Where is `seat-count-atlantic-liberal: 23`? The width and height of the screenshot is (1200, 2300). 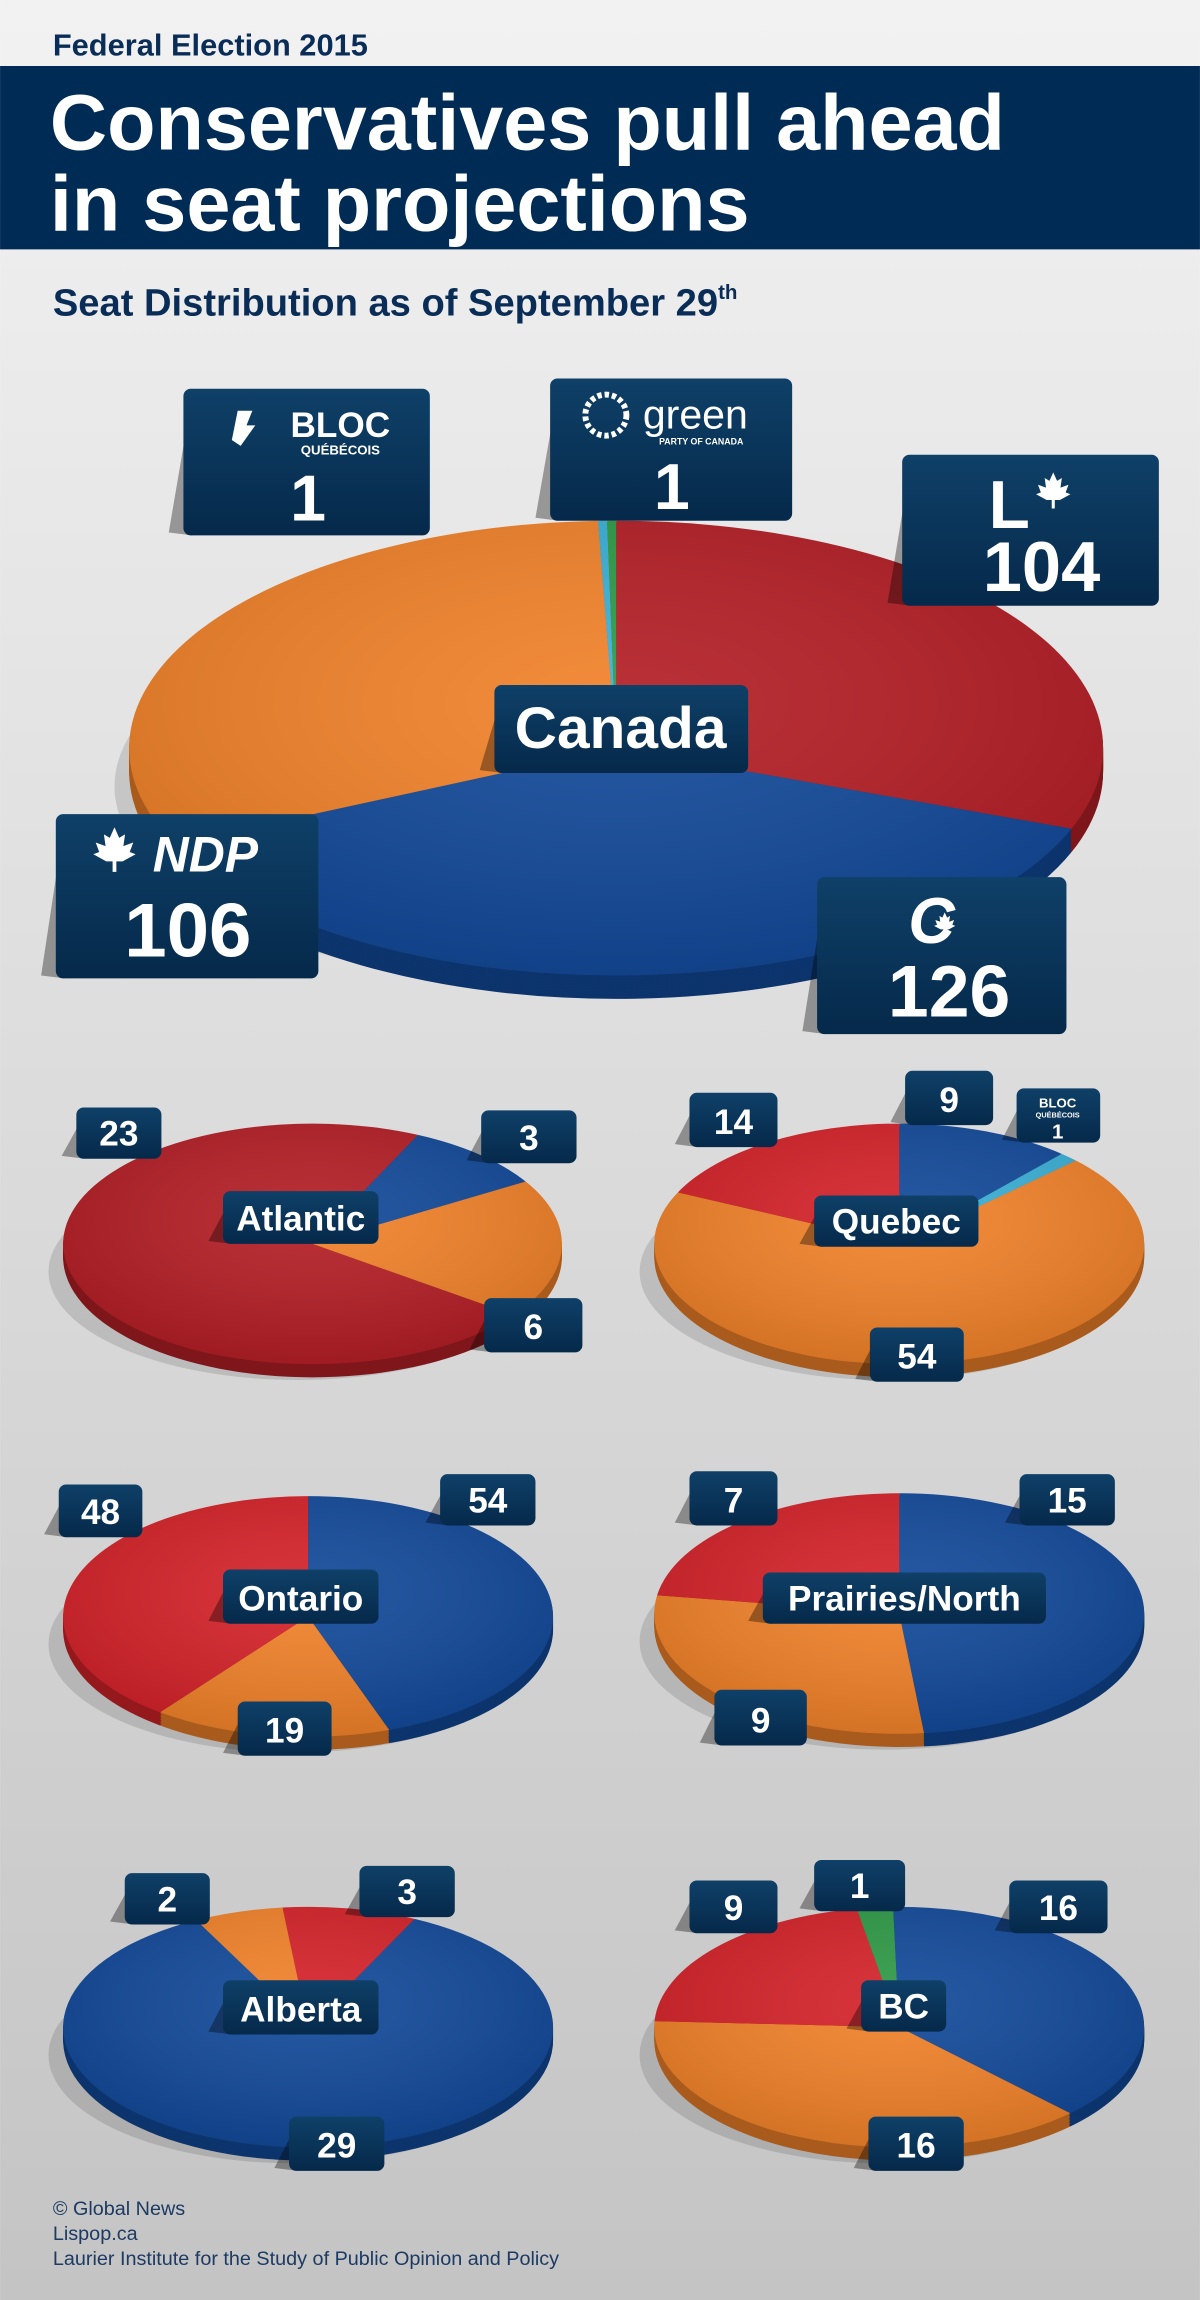
seat-count-atlantic-liberal: 23 is located at coordinates (118, 1134).